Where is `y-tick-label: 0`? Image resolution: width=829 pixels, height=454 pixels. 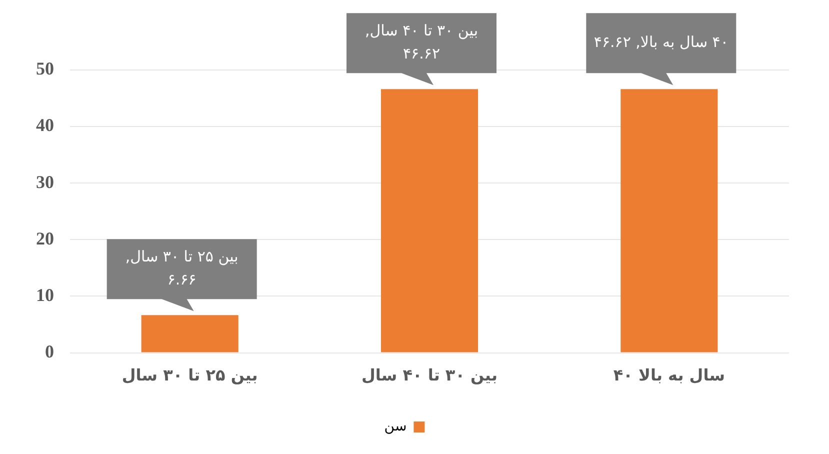 y-tick-label: 0 is located at coordinates (49, 351).